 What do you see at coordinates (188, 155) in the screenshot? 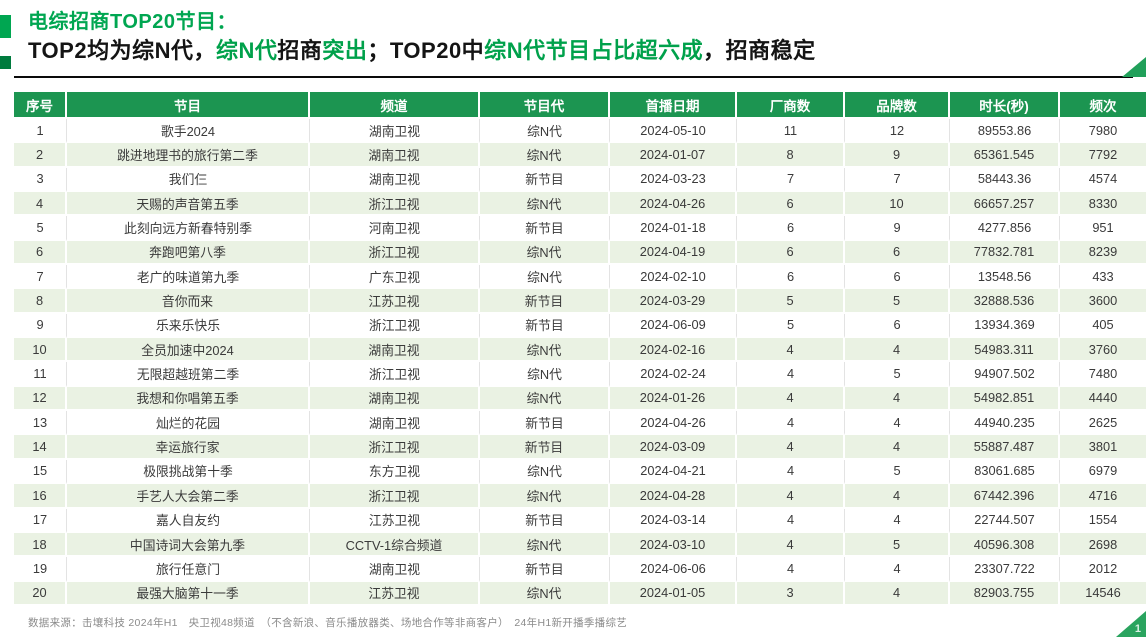
I see `cell-program: 跳进地理书的旅行第二季` at bounding box center [188, 155].